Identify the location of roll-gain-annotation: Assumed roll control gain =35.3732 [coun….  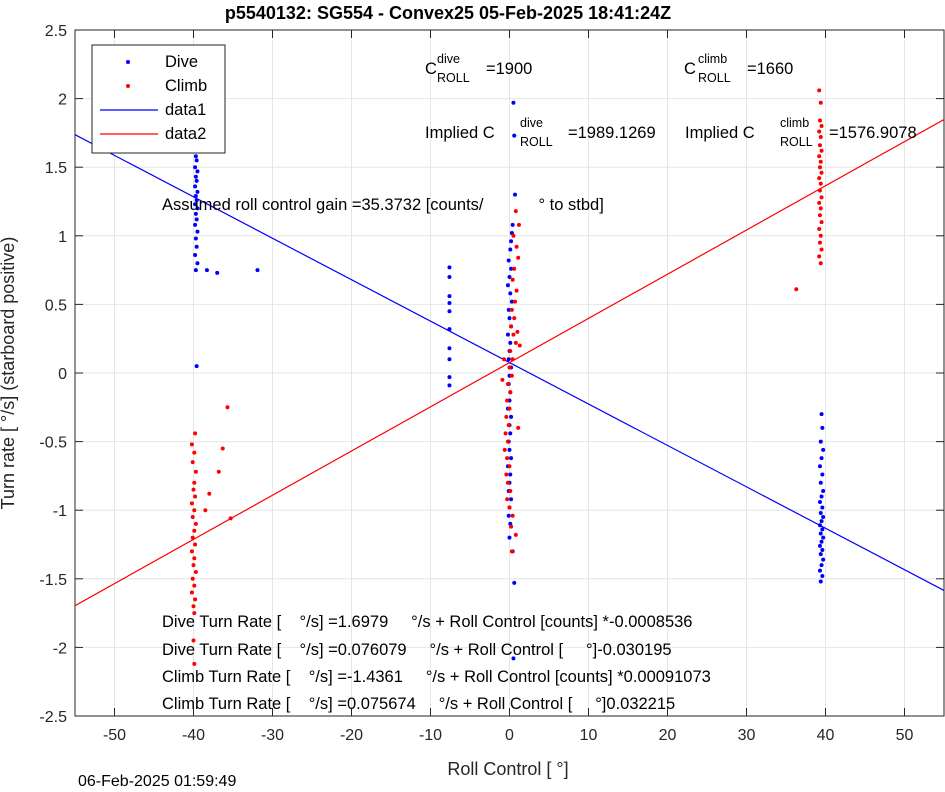
(383, 205).